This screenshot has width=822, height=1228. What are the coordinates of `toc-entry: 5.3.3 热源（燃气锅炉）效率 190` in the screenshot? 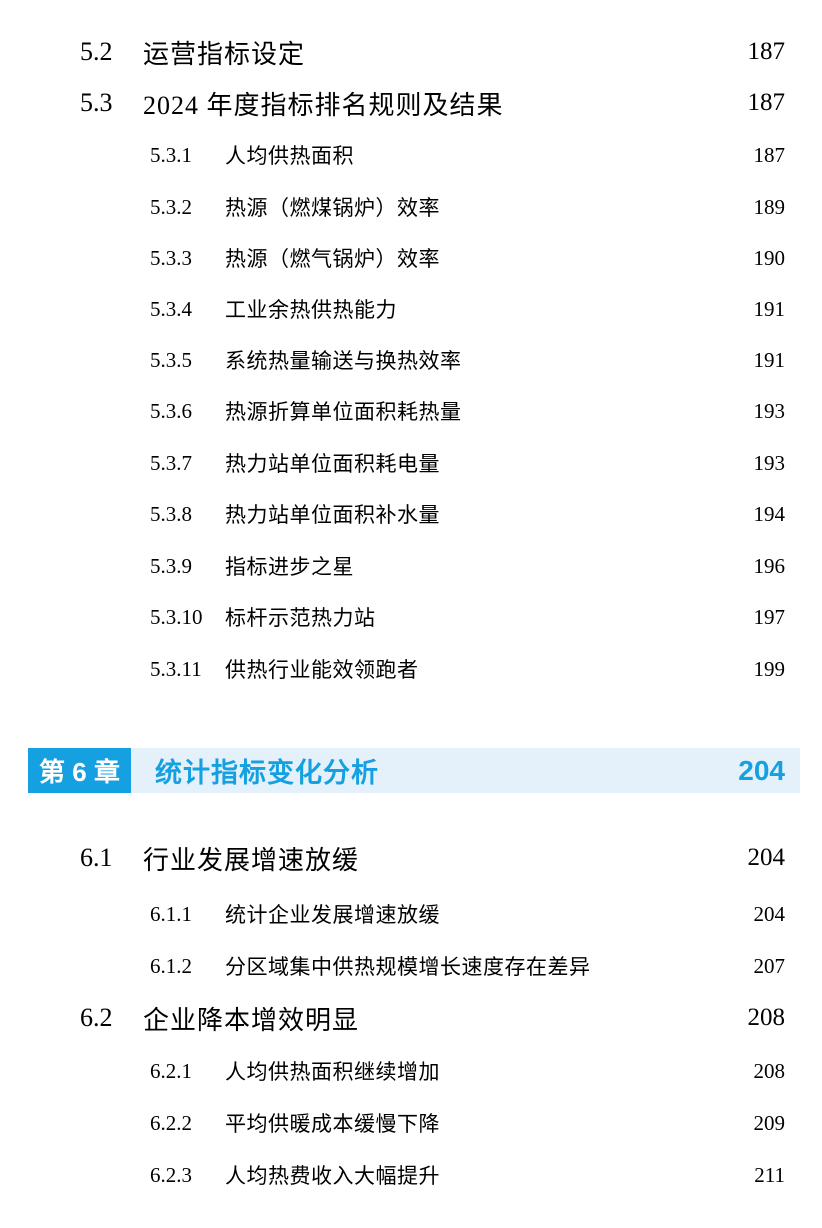 It's located at (392, 258).